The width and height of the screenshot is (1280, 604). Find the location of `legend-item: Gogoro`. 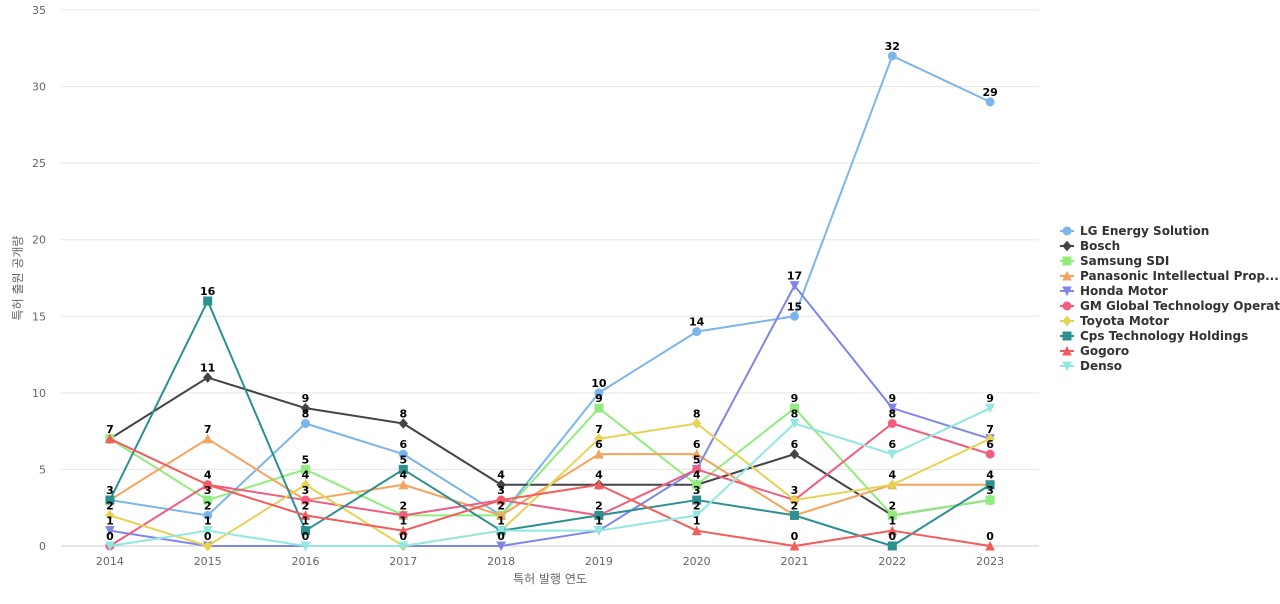

legend-item: Gogoro is located at coordinates (1094, 351).